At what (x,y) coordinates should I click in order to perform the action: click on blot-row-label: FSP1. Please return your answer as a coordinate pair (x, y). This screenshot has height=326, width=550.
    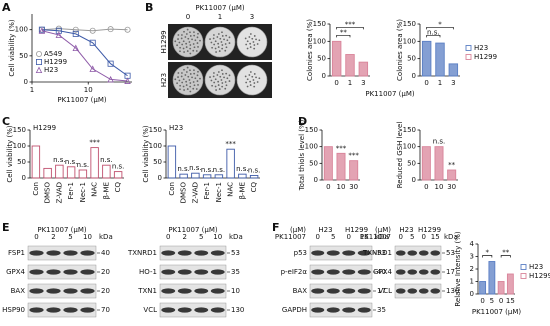
    Looking at the image, I should click on (16, 253).